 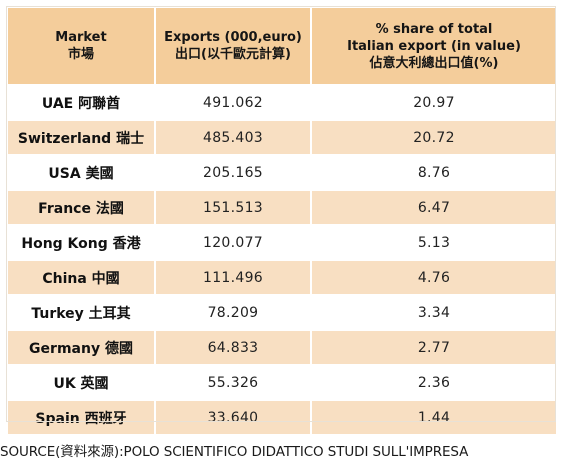 What do you see at coordinates (233, 102) in the screenshot?
I see `exports-cell: 491.062` at bounding box center [233, 102].